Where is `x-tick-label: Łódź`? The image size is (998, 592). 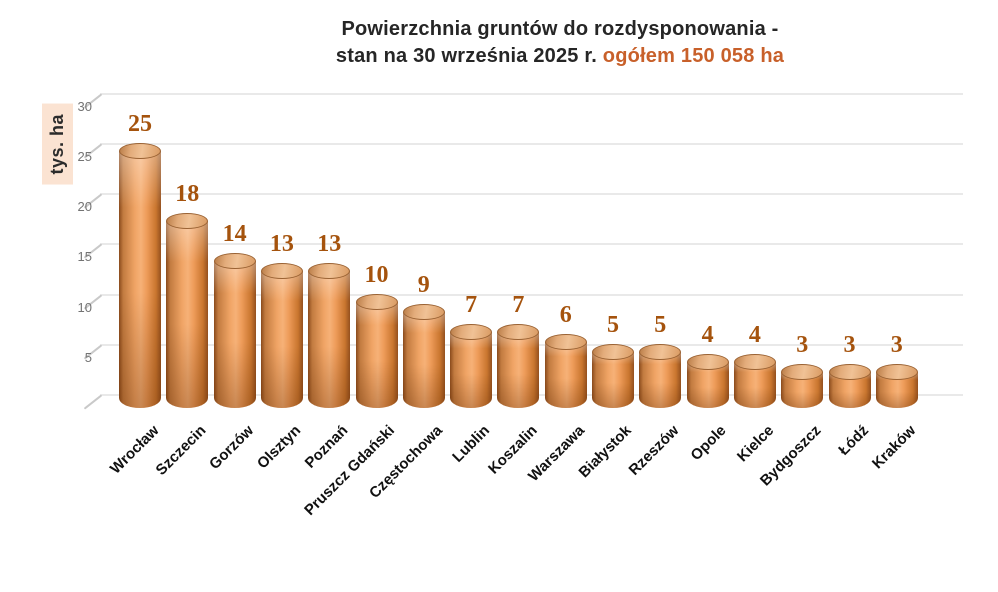 x-tick-label: Łódź is located at coordinates (853, 440).